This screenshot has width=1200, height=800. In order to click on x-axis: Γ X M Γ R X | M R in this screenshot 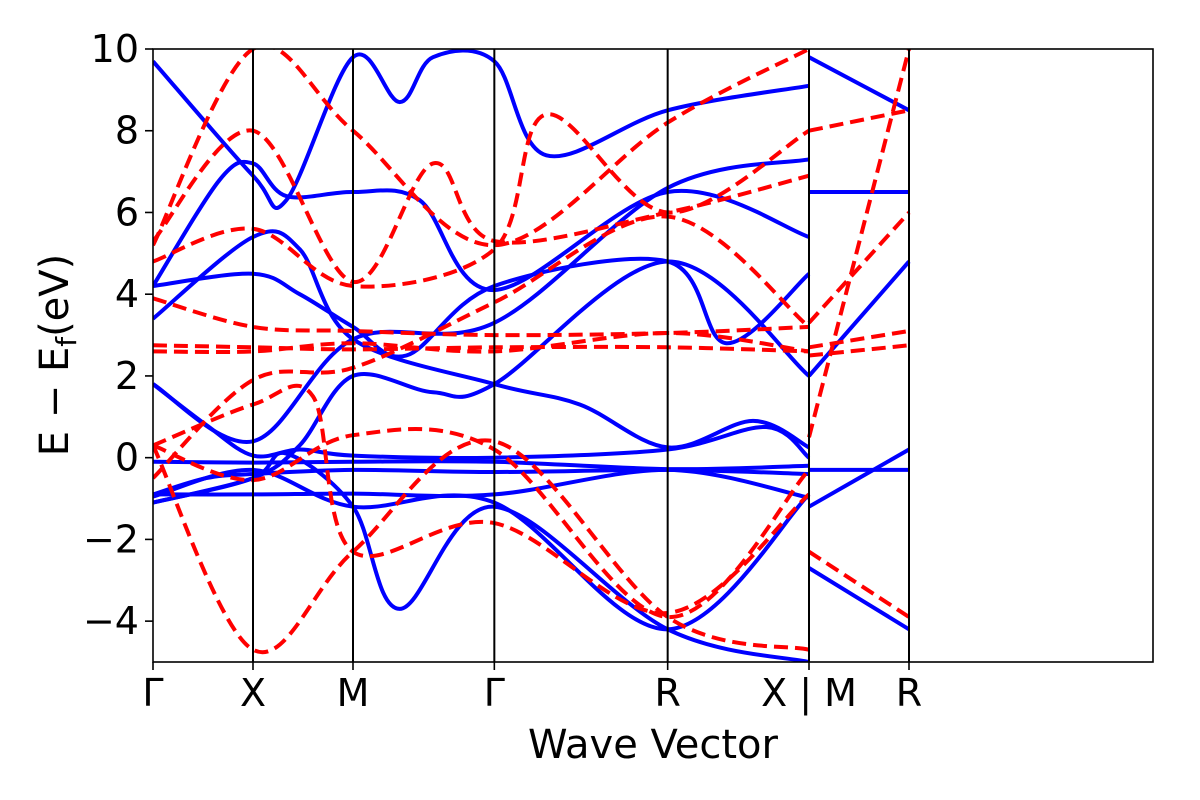, I will do `click(532, 689)`.